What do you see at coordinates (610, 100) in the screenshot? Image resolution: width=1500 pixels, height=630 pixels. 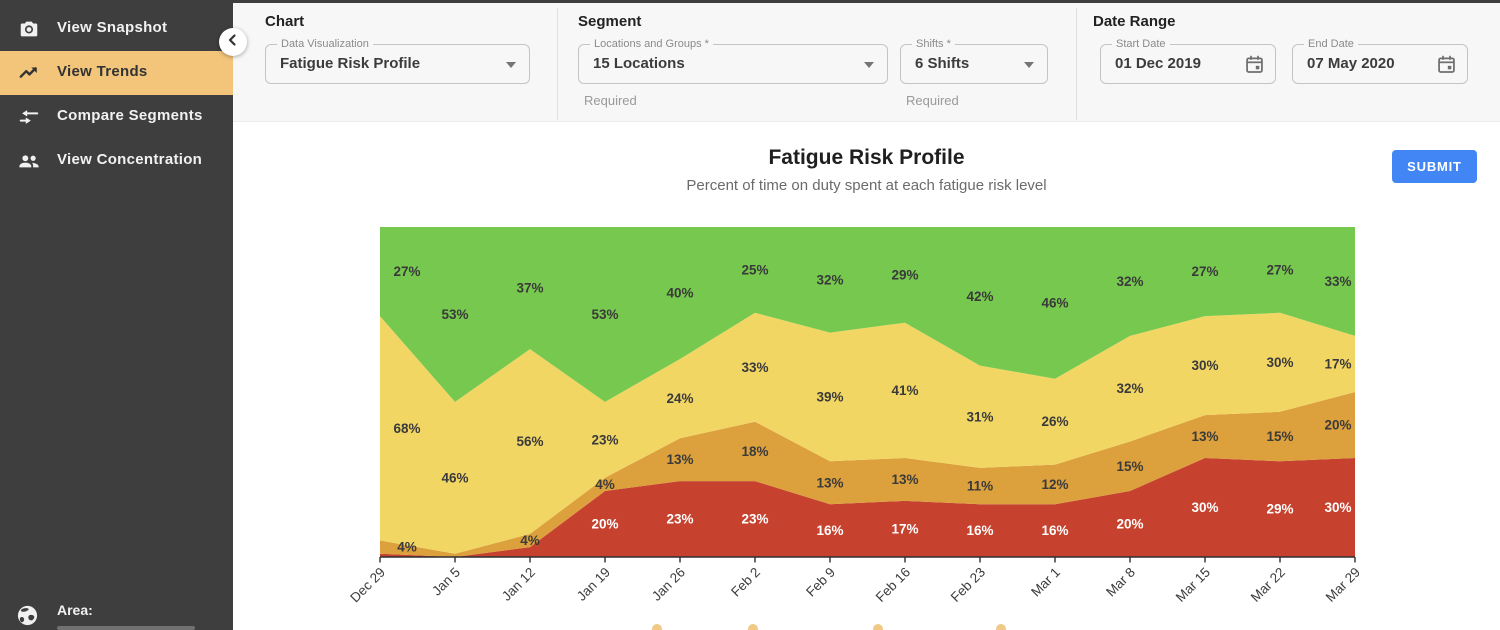 I see `required-helper-text: Required` at bounding box center [610, 100].